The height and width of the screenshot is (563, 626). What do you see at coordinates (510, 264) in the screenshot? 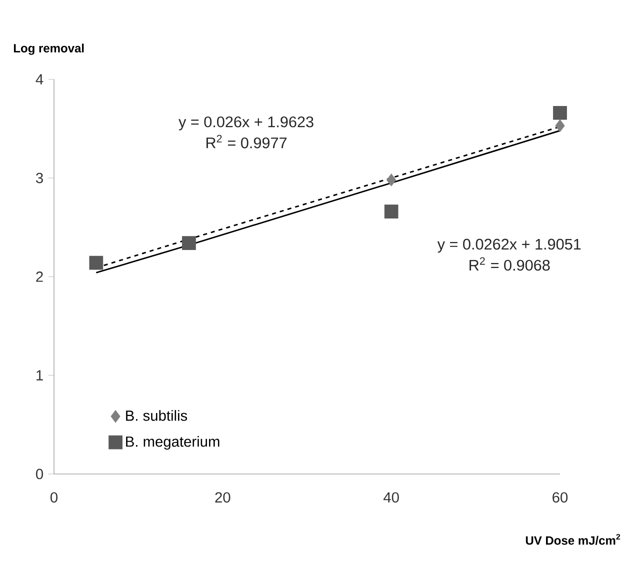
I see `annotation: R$^{2}$ = 0.9068` at bounding box center [510, 264].